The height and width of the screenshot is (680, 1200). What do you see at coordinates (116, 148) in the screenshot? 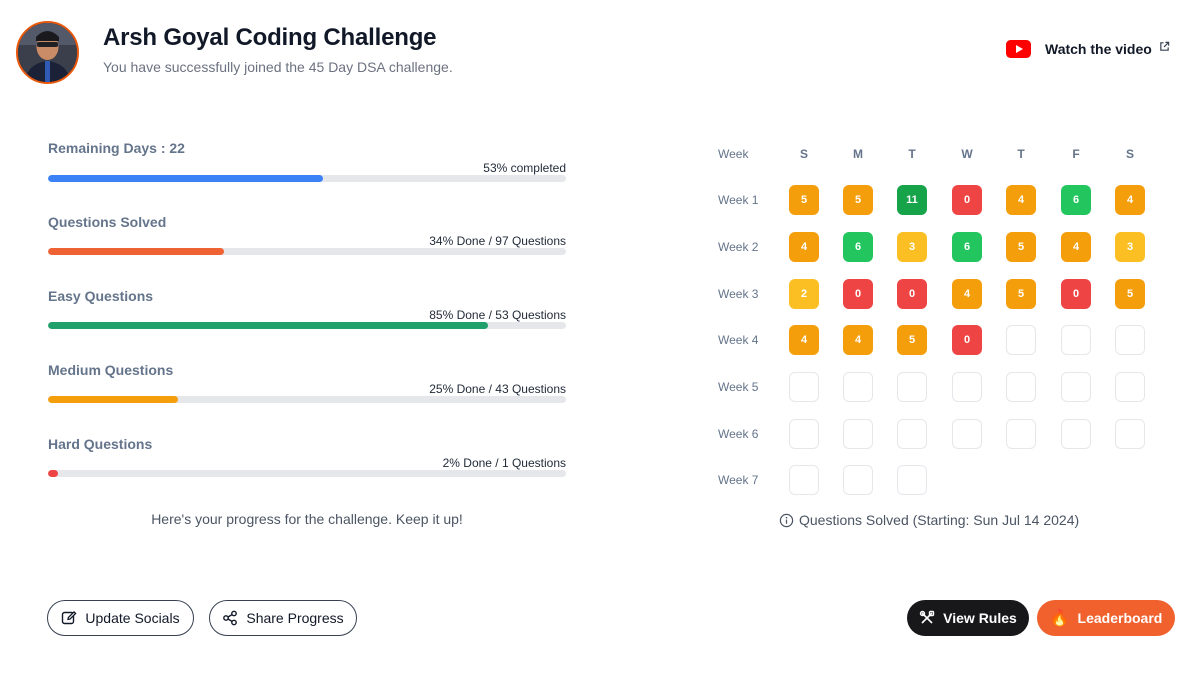
I see `remaining-days-label: Remaining Days : 22` at bounding box center [116, 148].